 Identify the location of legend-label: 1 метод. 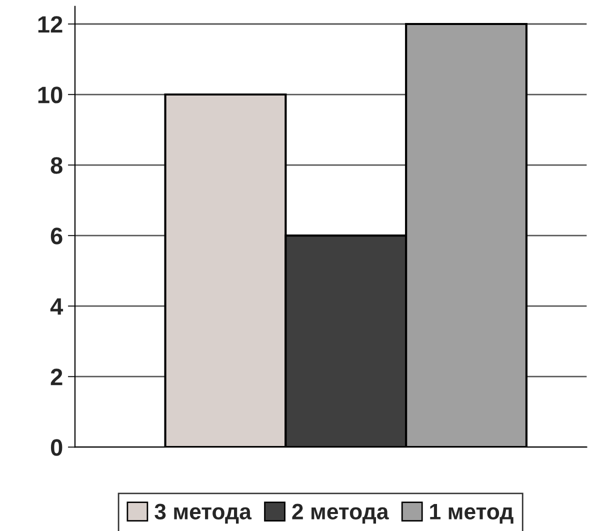
(472, 514).